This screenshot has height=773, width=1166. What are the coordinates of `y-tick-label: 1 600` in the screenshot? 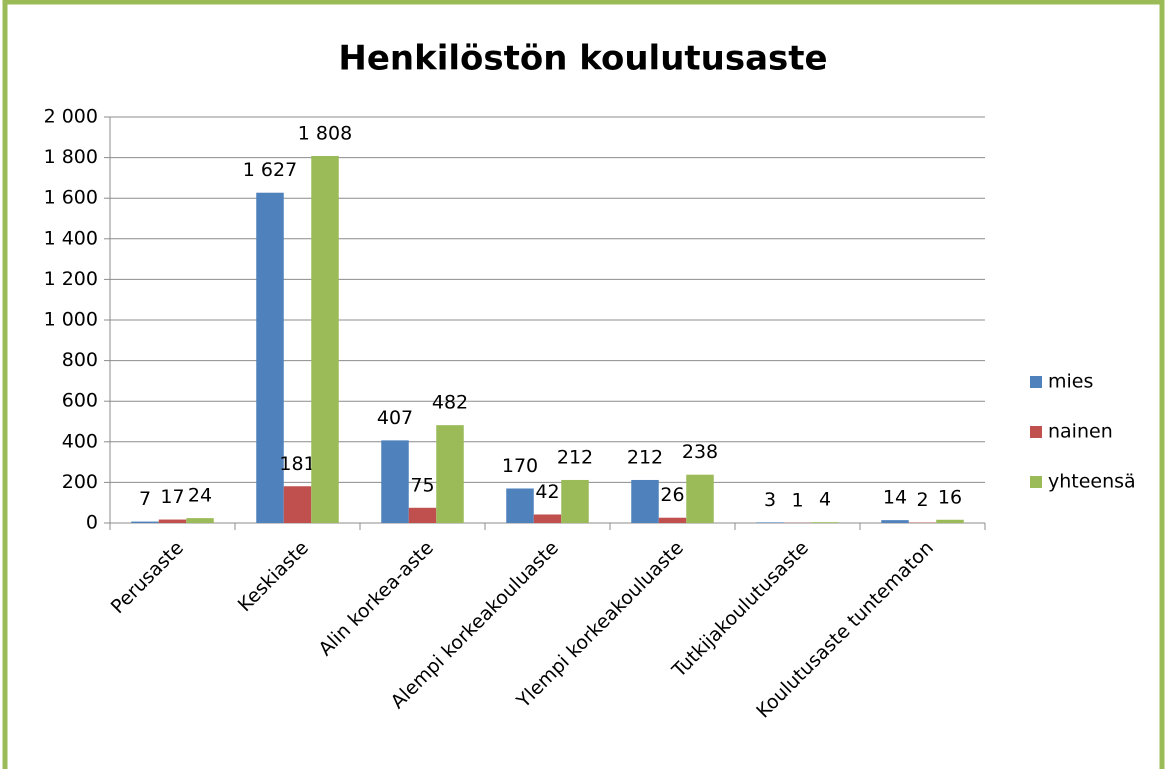 It's located at (71, 198).